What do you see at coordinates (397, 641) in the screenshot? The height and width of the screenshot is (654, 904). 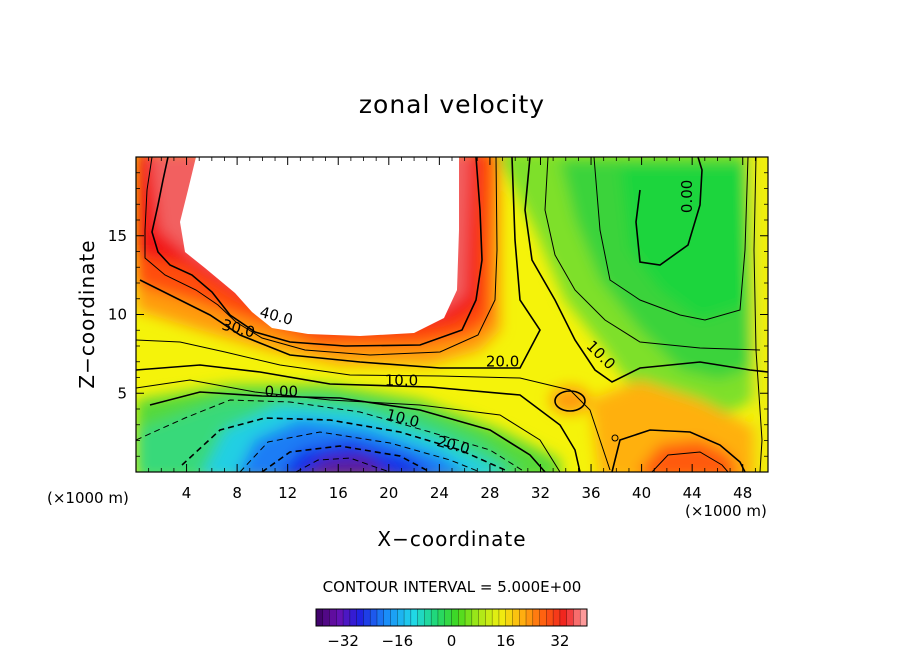 I see `colorbar-tick-label: −16` at bounding box center [397, 641].